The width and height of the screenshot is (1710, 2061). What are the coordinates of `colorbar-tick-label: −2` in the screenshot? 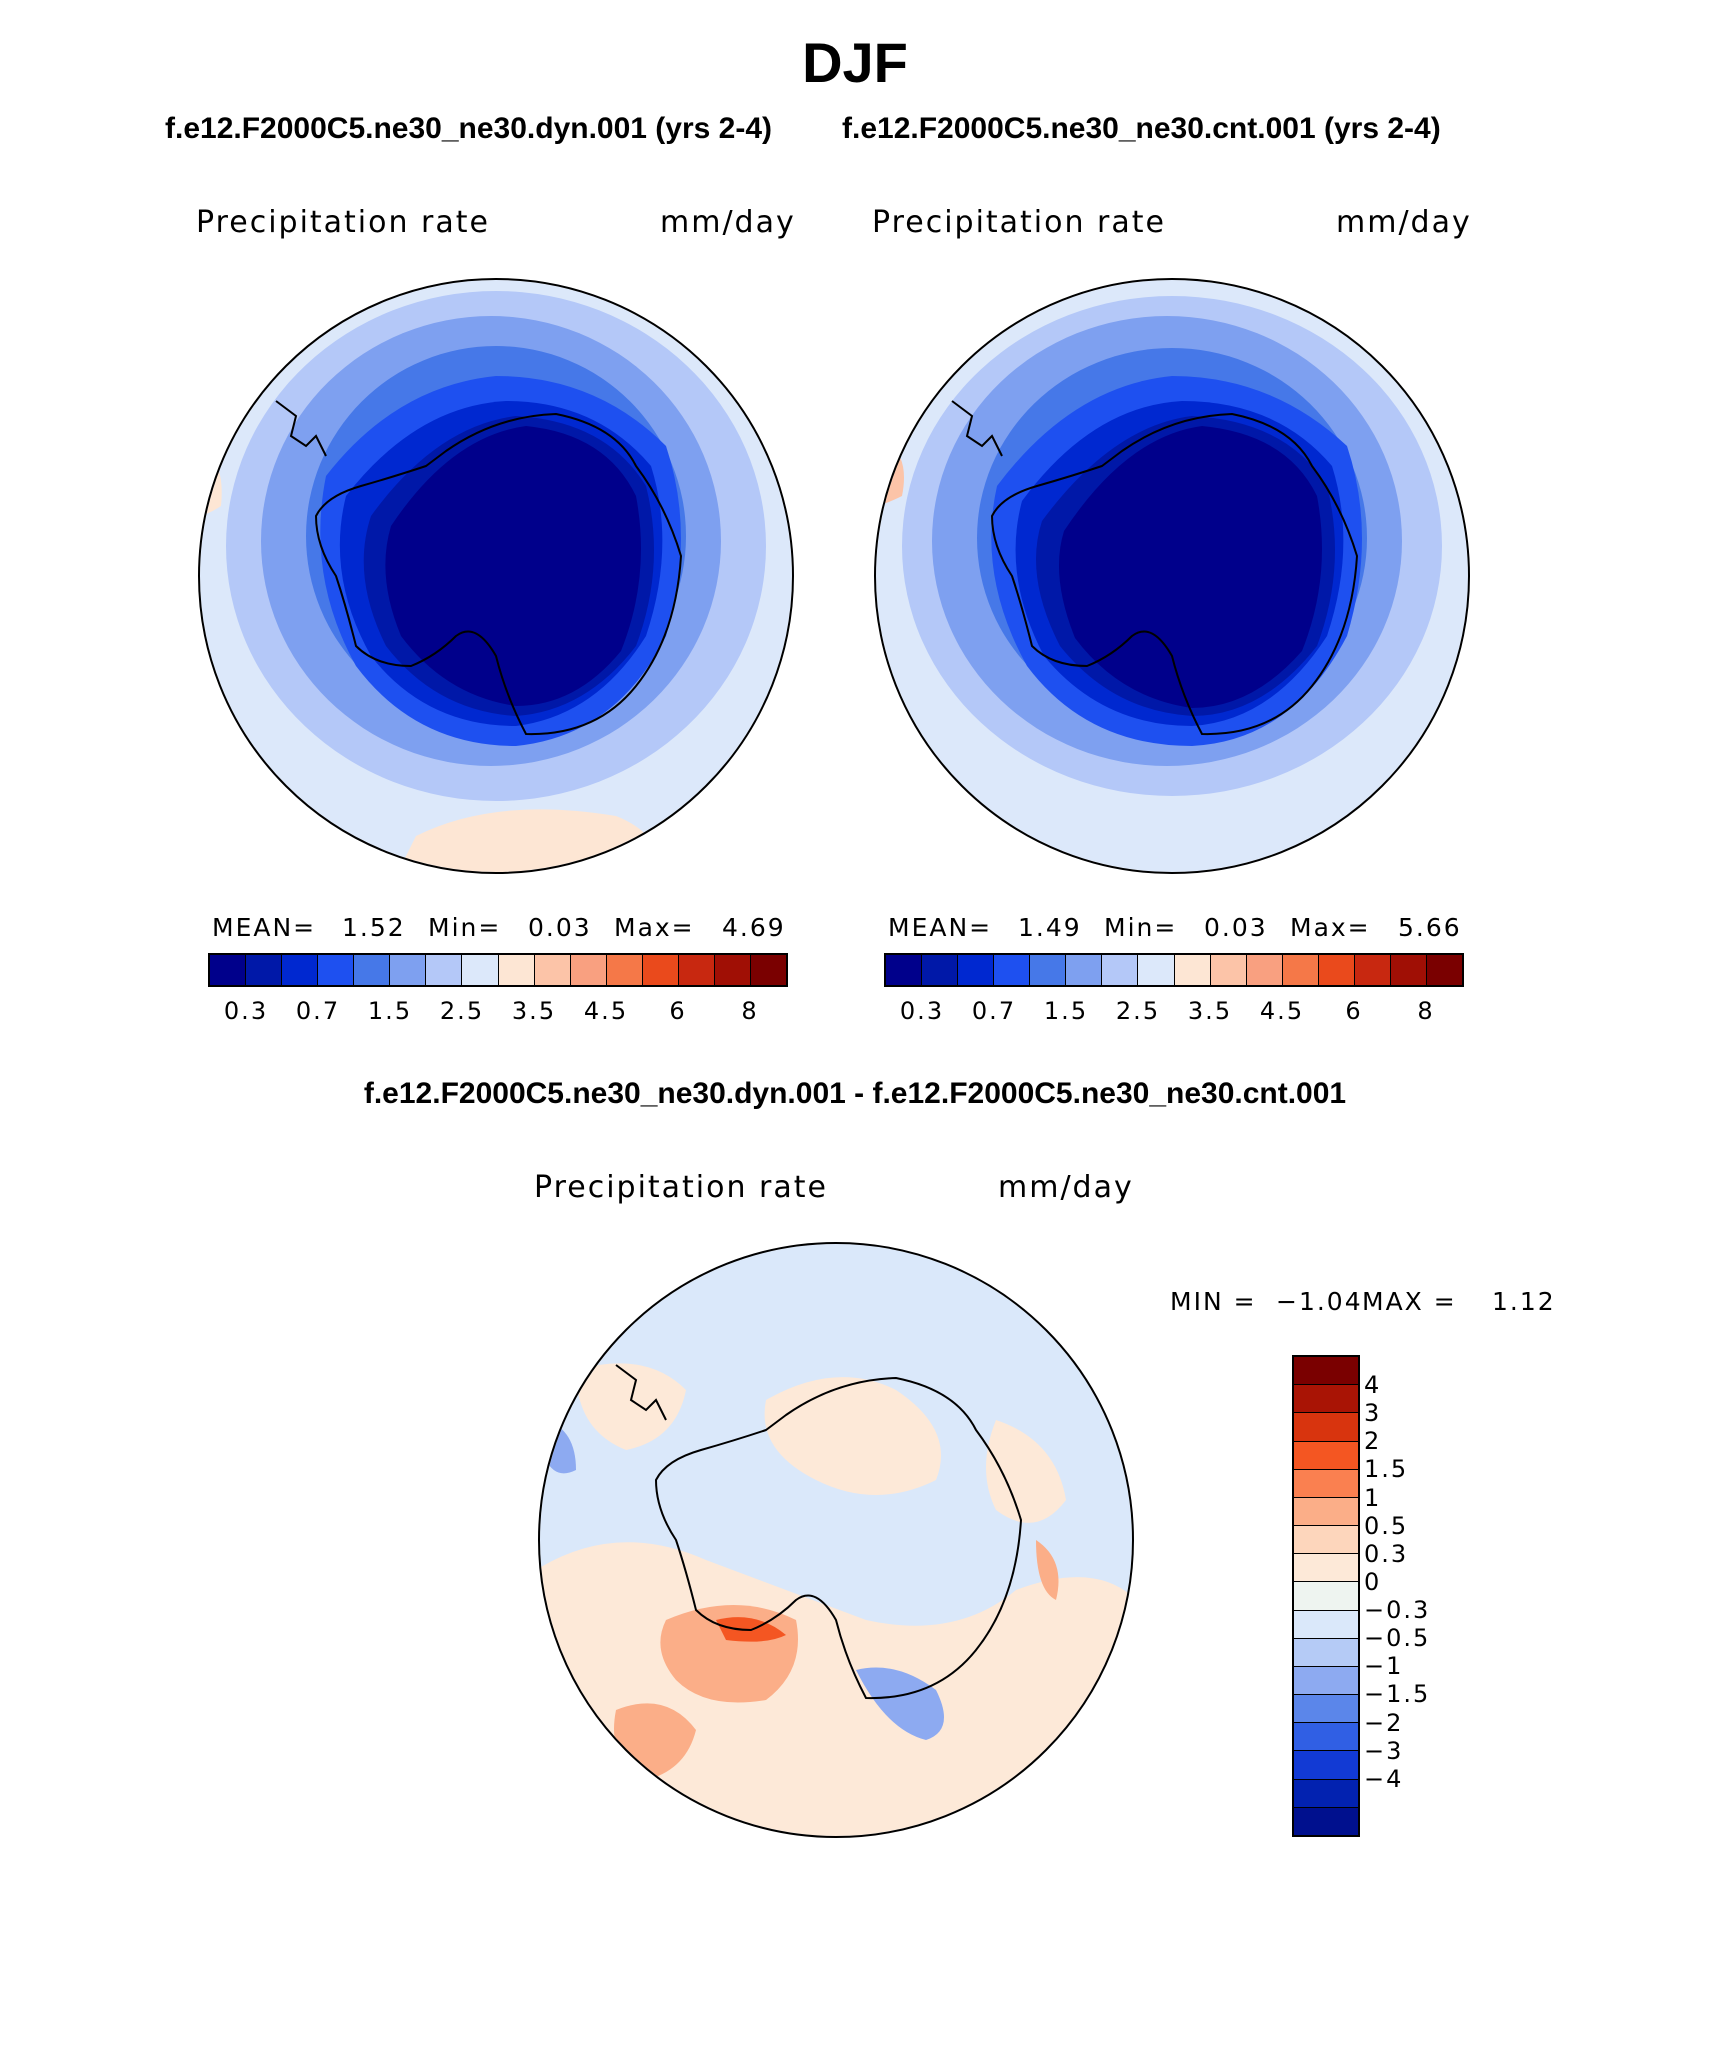 It's located at (1384, 1722).